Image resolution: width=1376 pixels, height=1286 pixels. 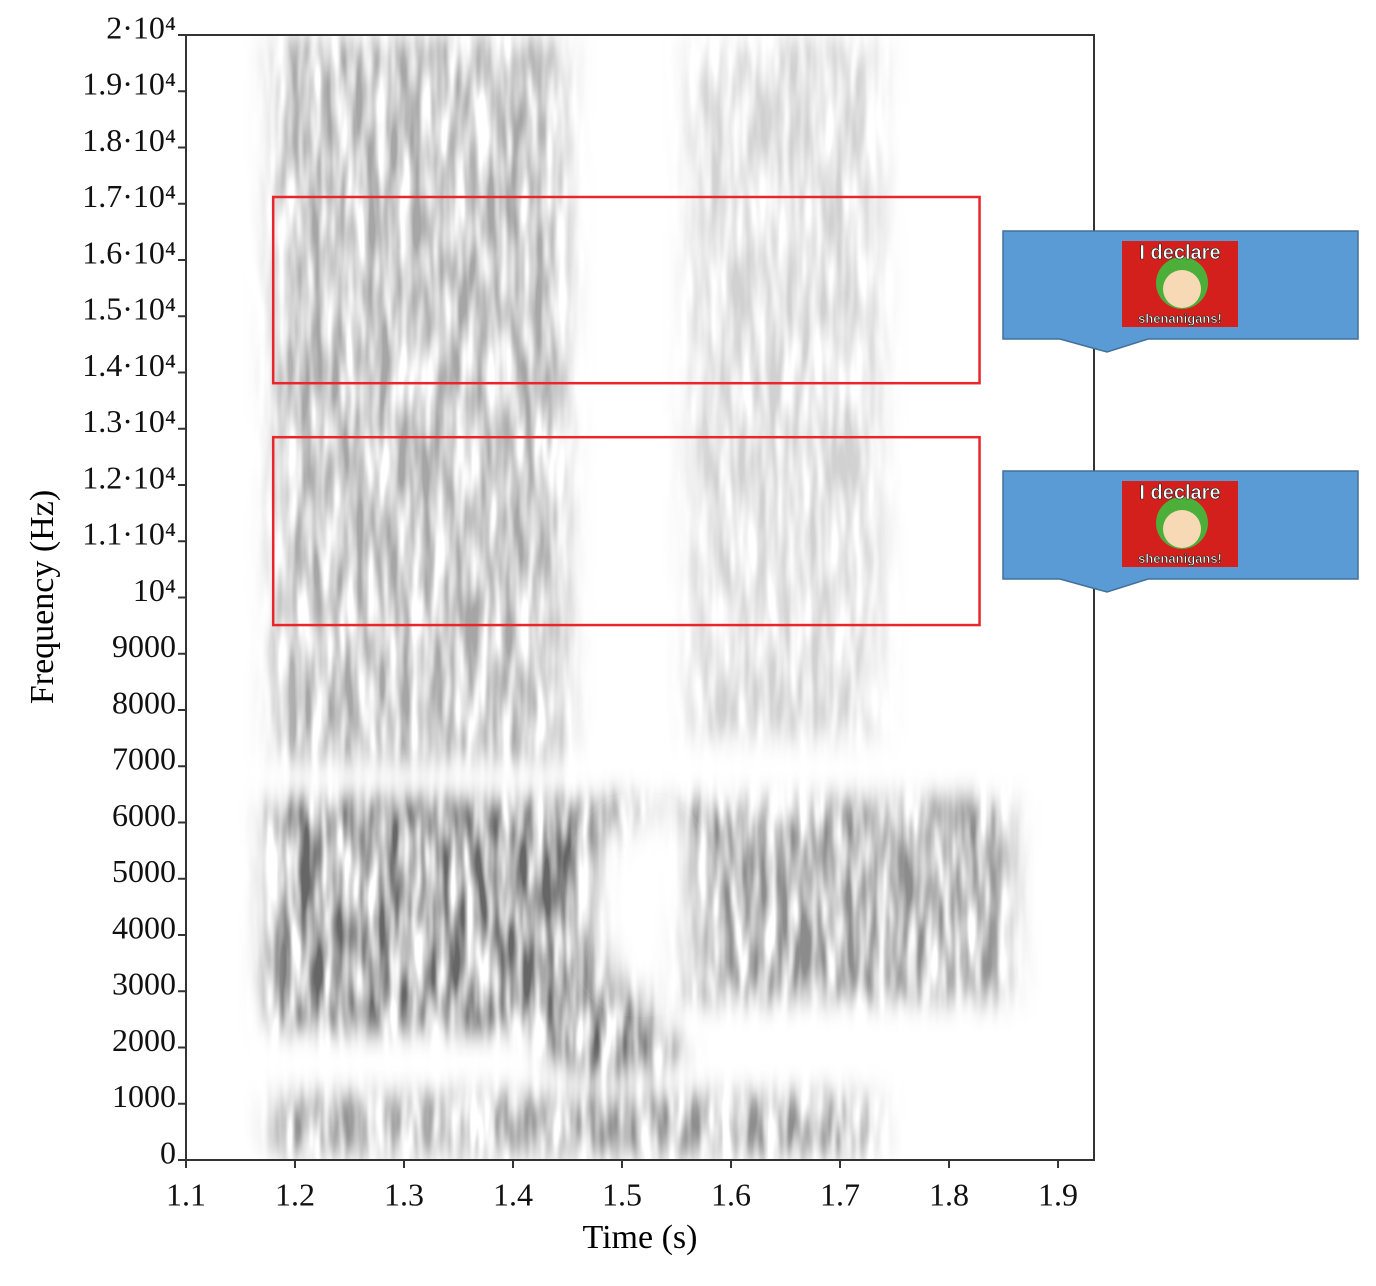 What do you see at coordinates (129, 534) in the screenshot?
I see `y-tick-label: 1.1·10⁴` at bounding box center [129, 534].